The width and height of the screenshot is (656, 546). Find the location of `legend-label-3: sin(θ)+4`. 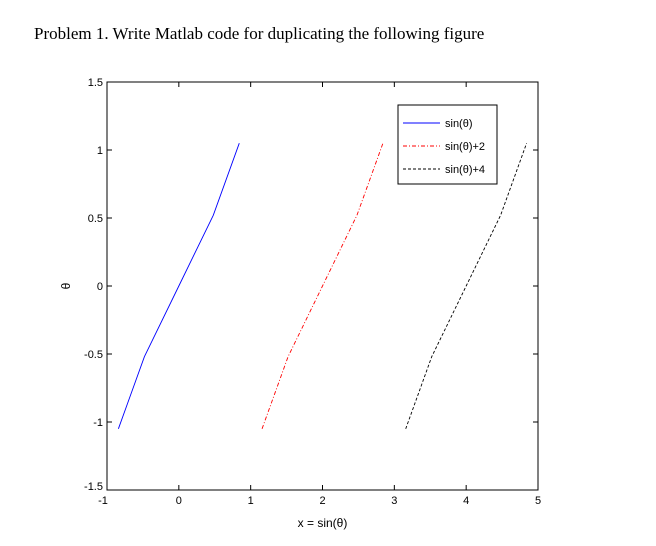

legend-label-3: sin(θ)+4 is located at coordinates (465, 170).